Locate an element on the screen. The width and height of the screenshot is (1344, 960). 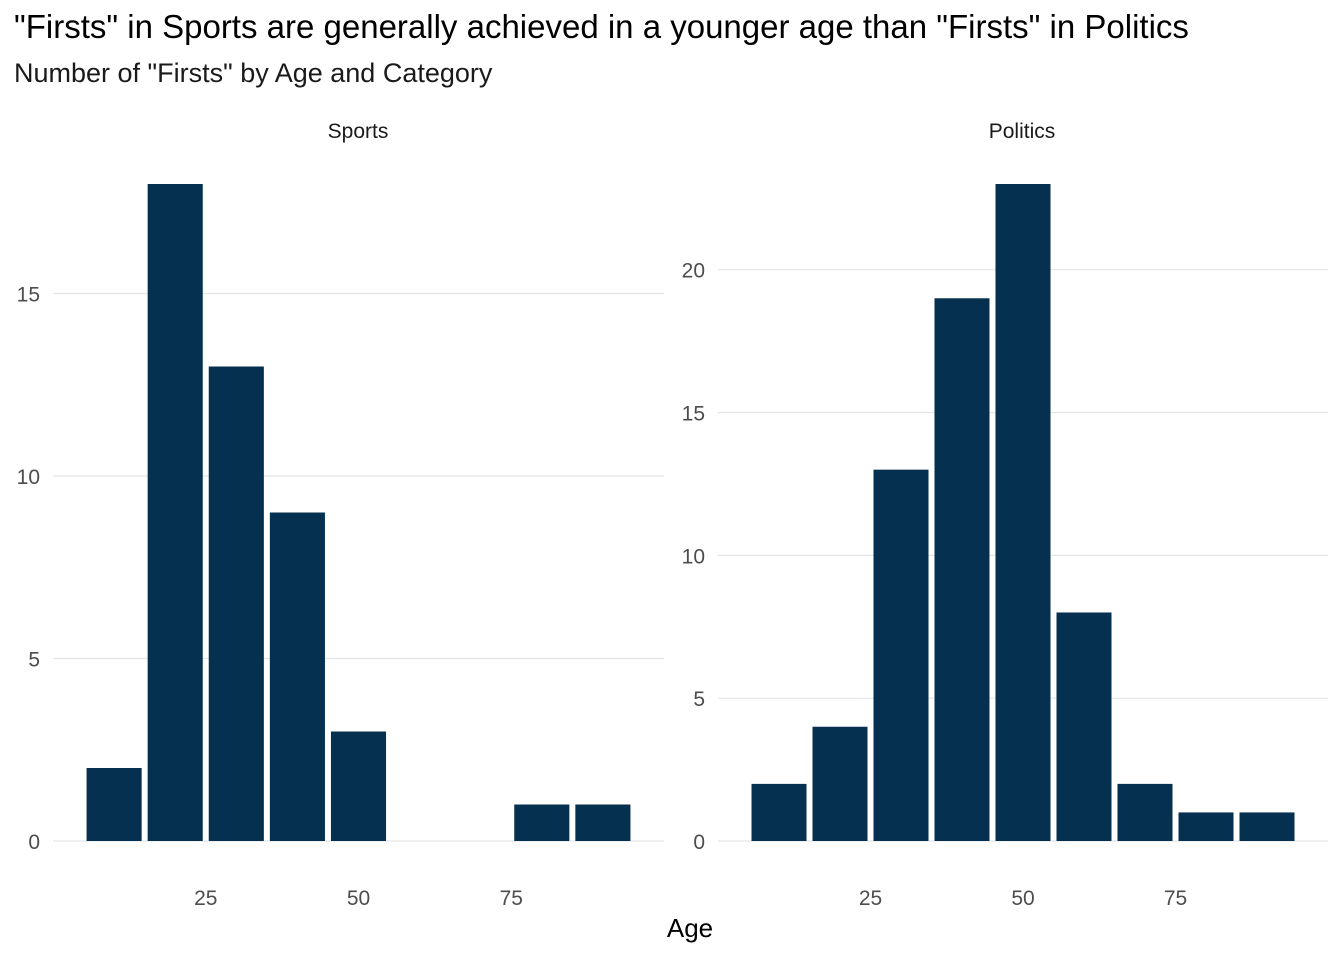
facet-label-sports: Sports is located at coordinates (358, 131).